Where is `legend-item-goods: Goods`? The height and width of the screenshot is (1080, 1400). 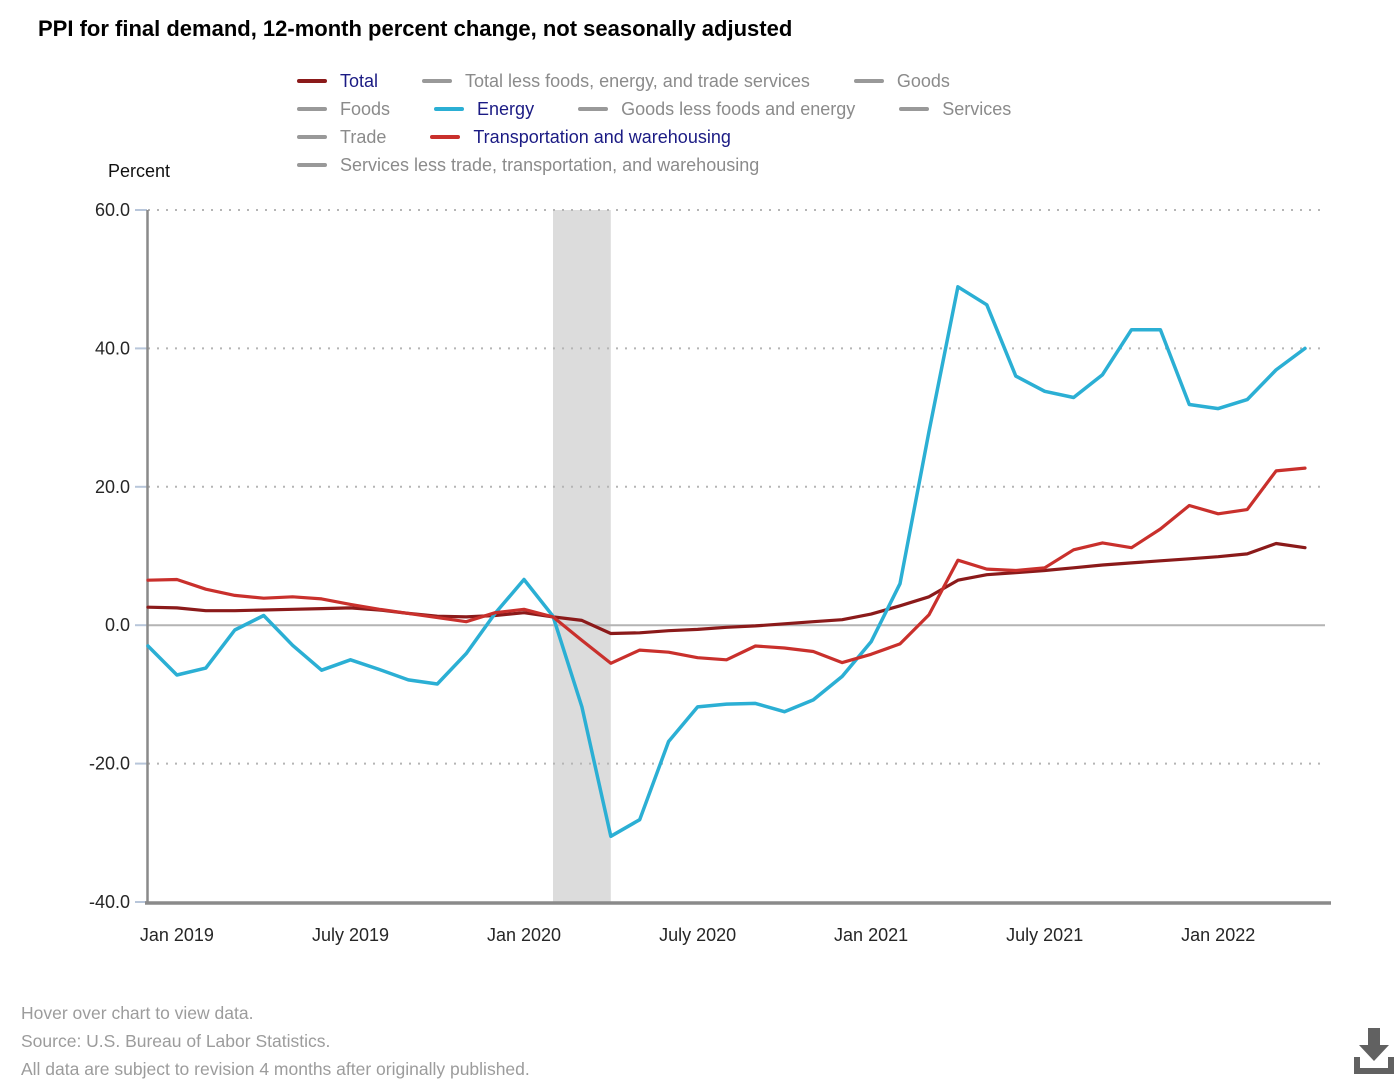 legend-item-goods: Goods is located at coordinates (901, 81).